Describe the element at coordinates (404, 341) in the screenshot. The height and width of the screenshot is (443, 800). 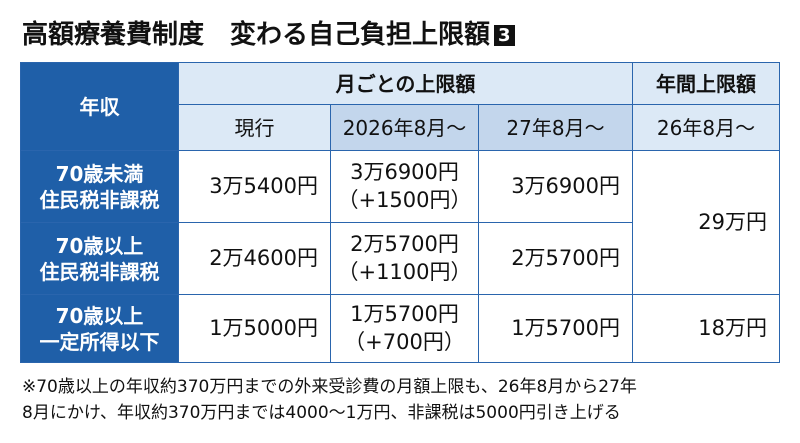
I see `cell-text: （+700円）` at that location.